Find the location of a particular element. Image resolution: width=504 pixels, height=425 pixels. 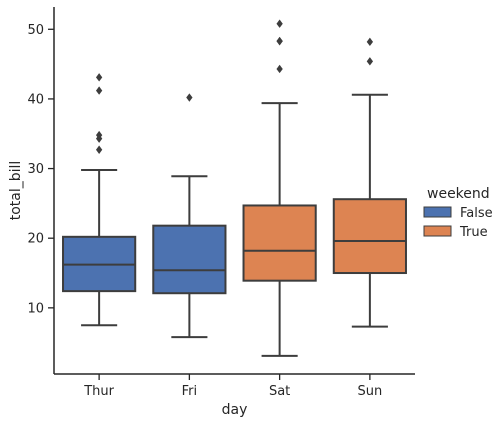

legend-title: weekend is located at coordinates (458, 194).